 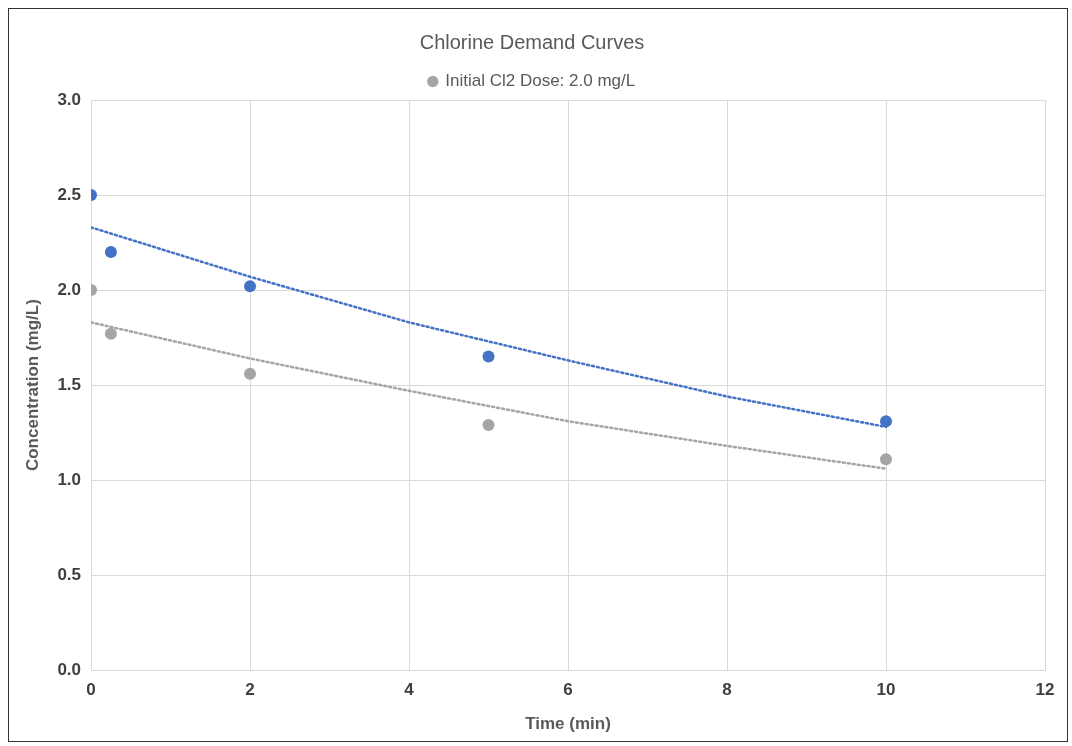 What do you see at coordinates (568, 724) in the screenshot?
I see `x-axis-title: Time (min)` at bounding box center [568, 724].